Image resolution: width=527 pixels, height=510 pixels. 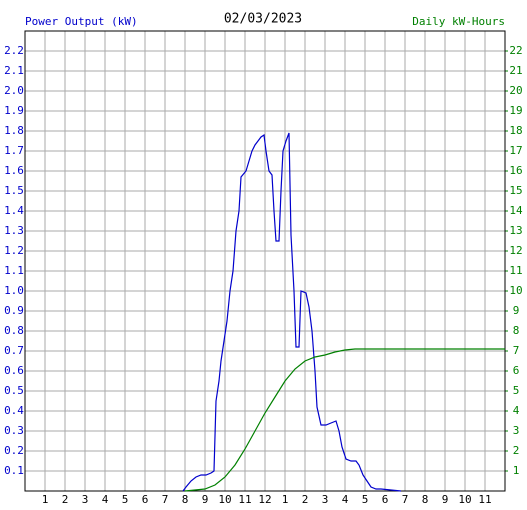 I want to click on y2-tick-label: 1, so click(x=516, y=470).